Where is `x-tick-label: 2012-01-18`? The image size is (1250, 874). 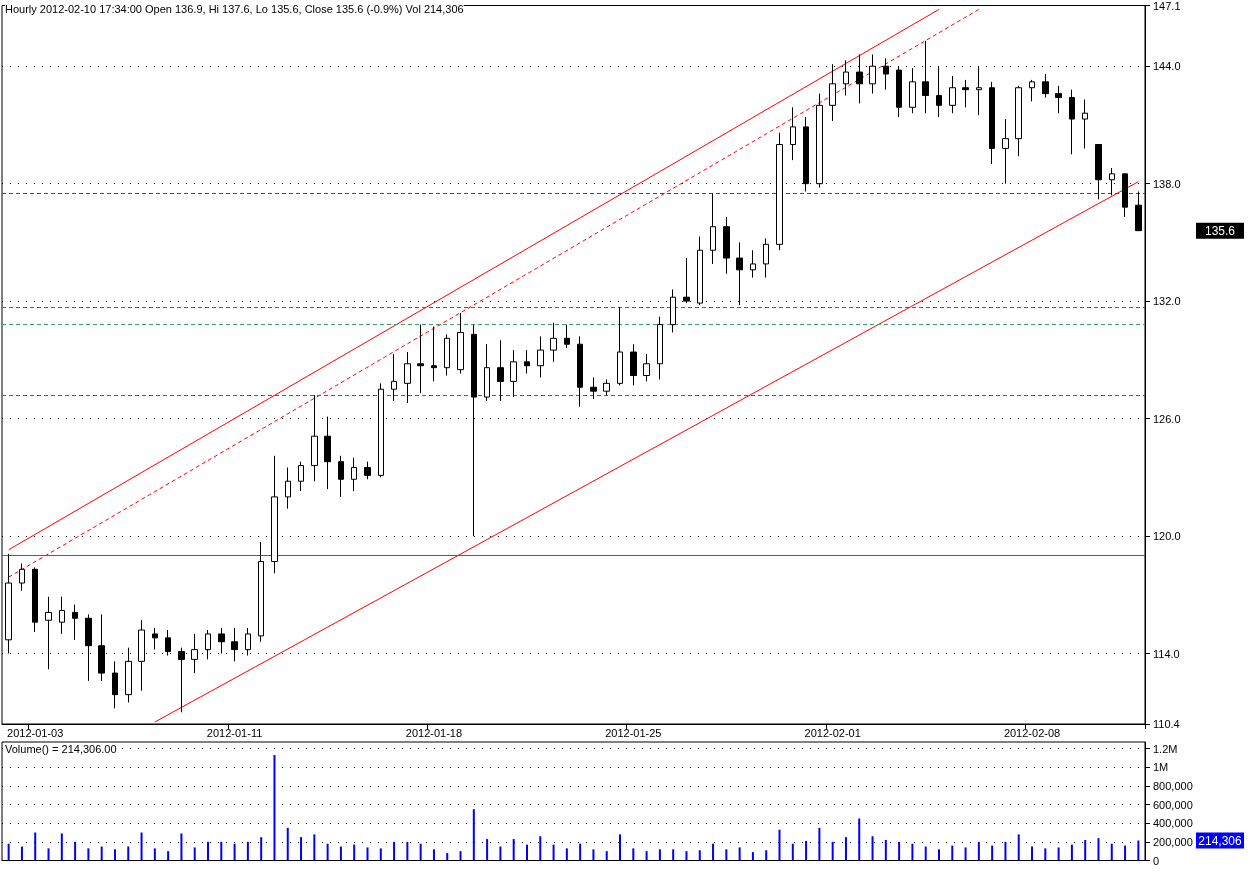
x-tick-label: 2012-01-18 is located at coordinates (434, 732).